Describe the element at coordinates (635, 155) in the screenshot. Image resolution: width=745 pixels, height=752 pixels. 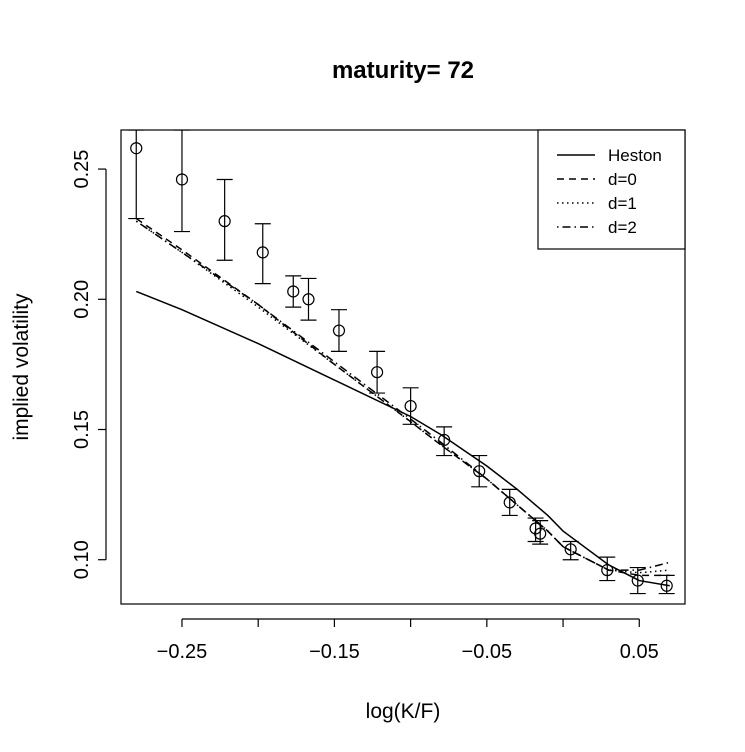
I see `legend-label: Heston` at that location.